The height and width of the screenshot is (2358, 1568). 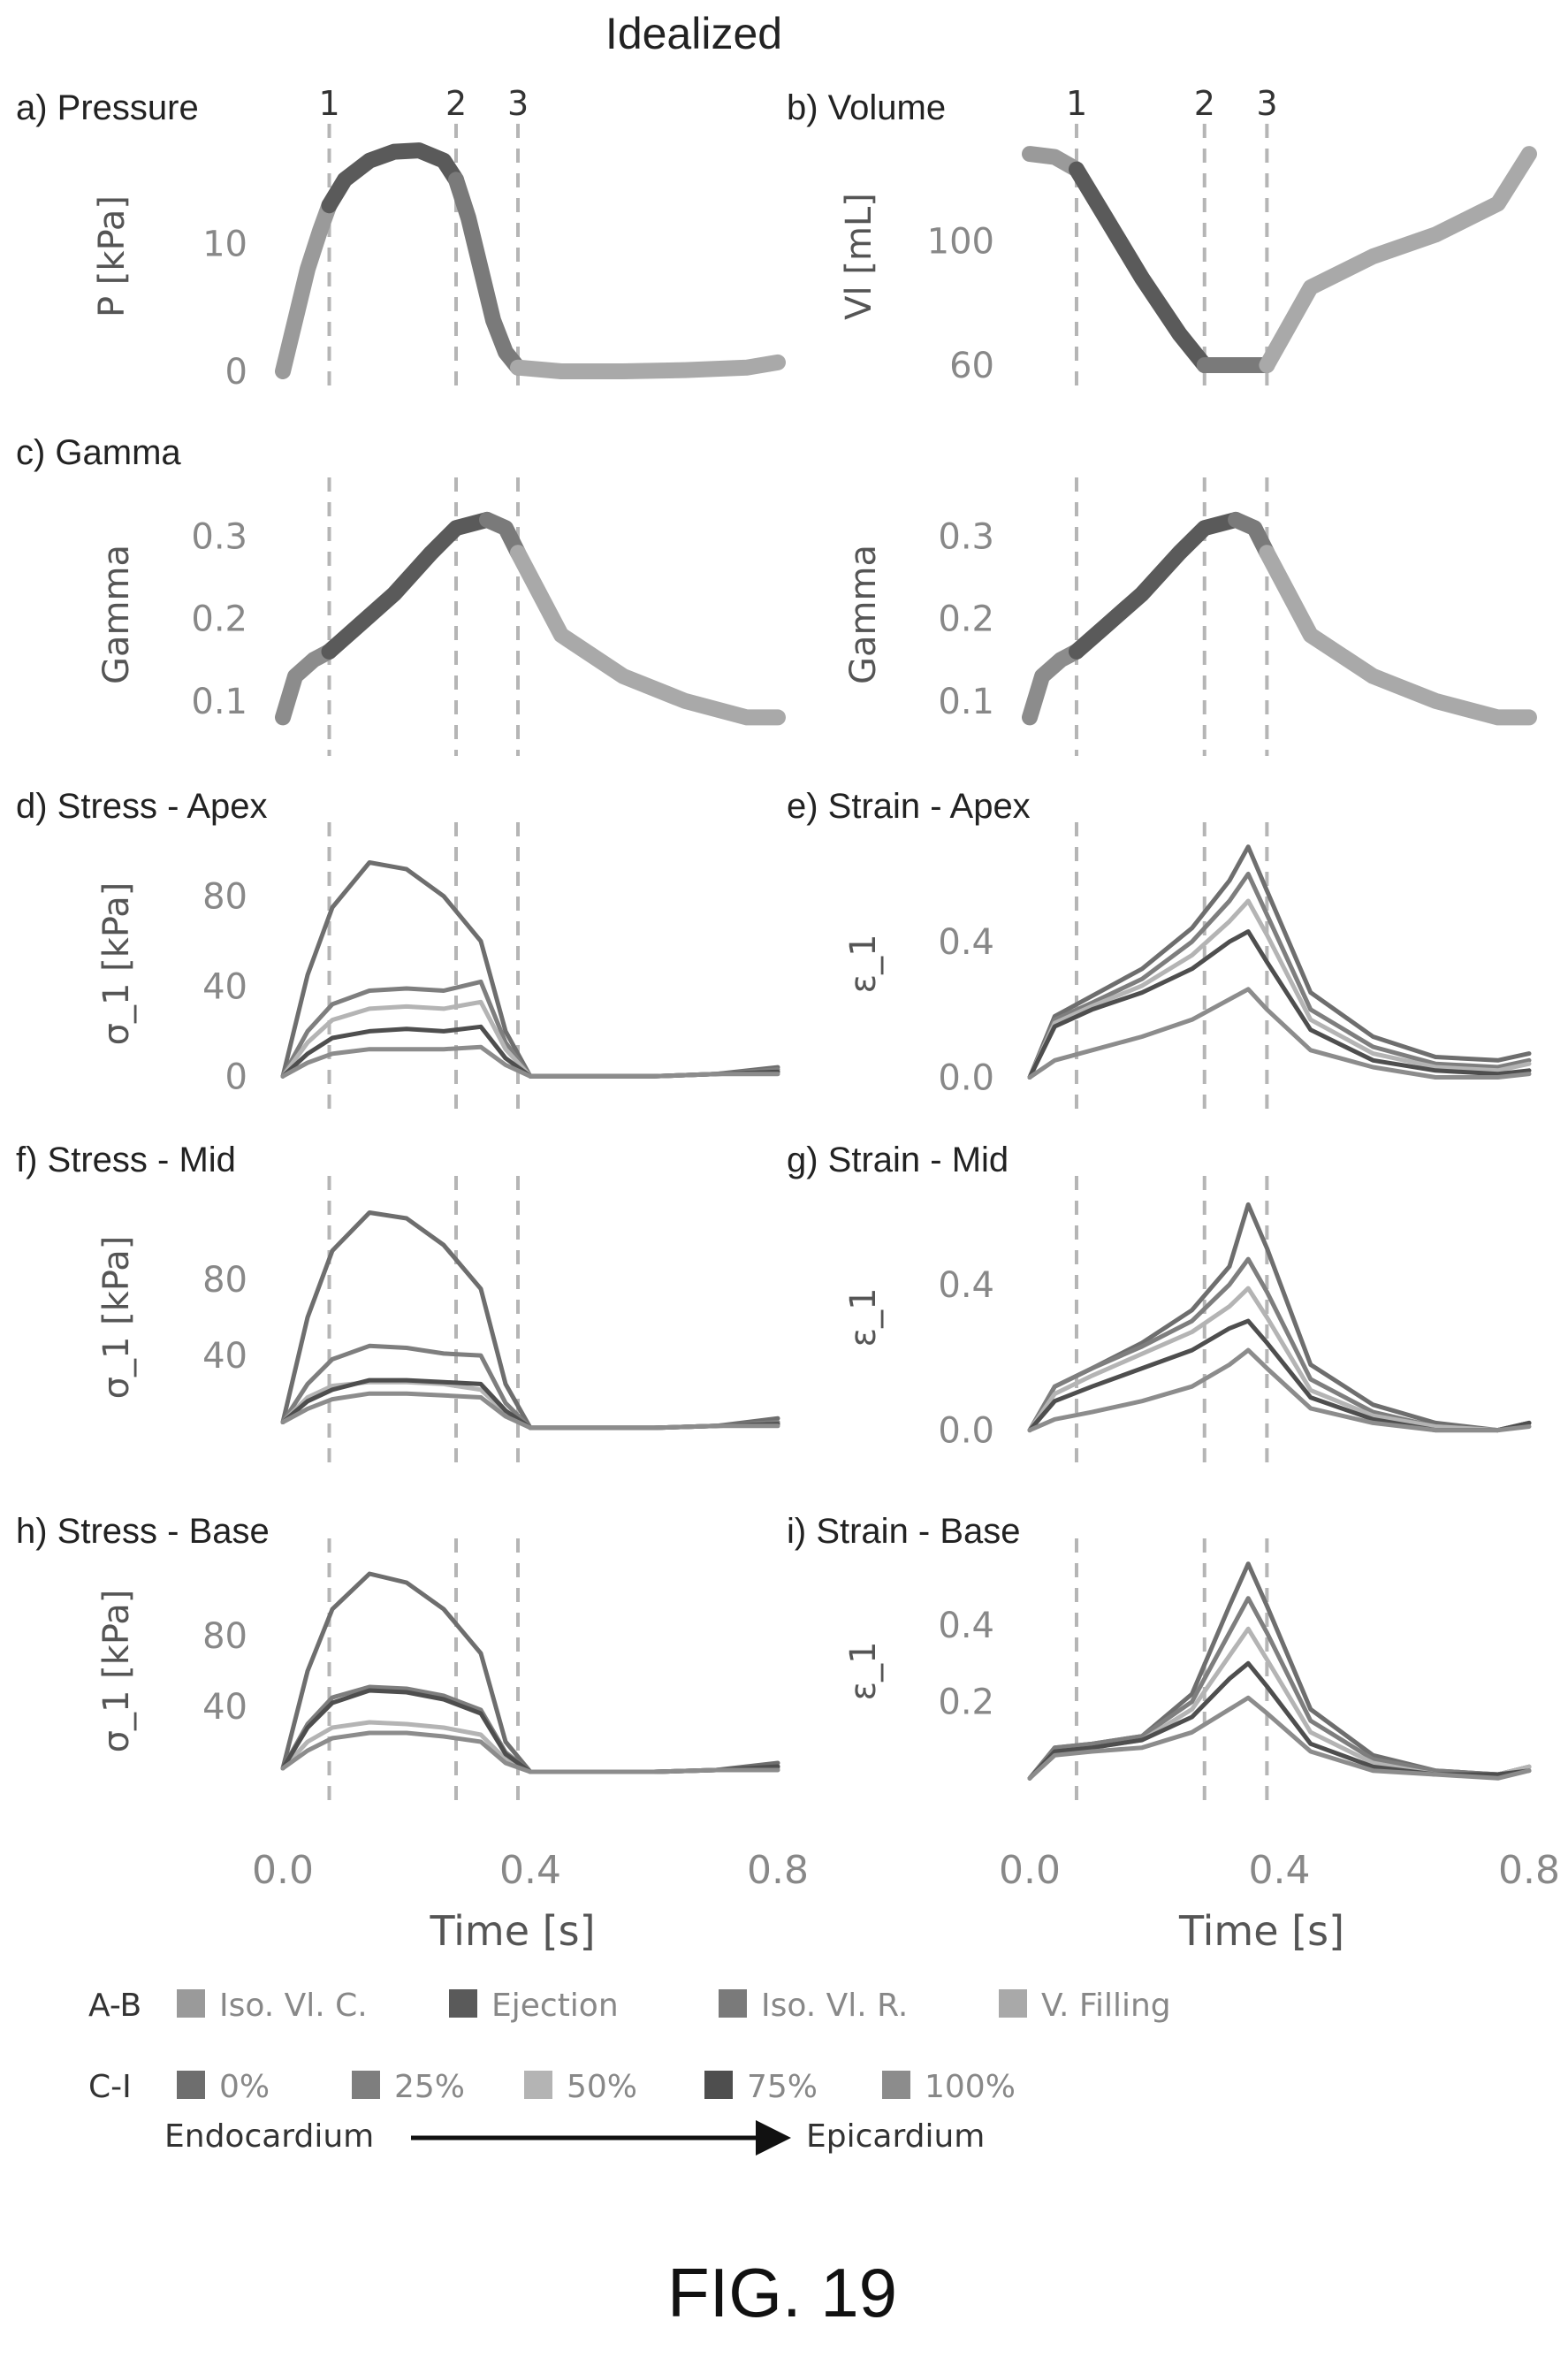 What do you see at coordinates (108, 108) in the screenshot?
I see `panel-title-a: a) Pressure` at bounding box center [108, 108].